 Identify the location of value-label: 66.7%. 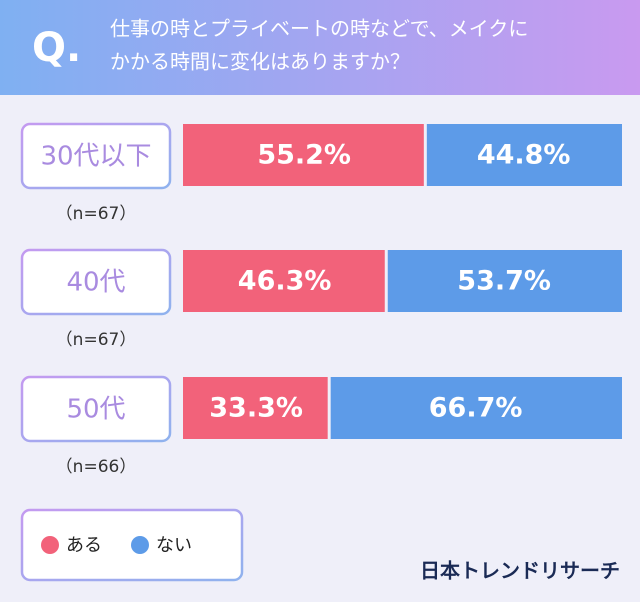
(476, 408).